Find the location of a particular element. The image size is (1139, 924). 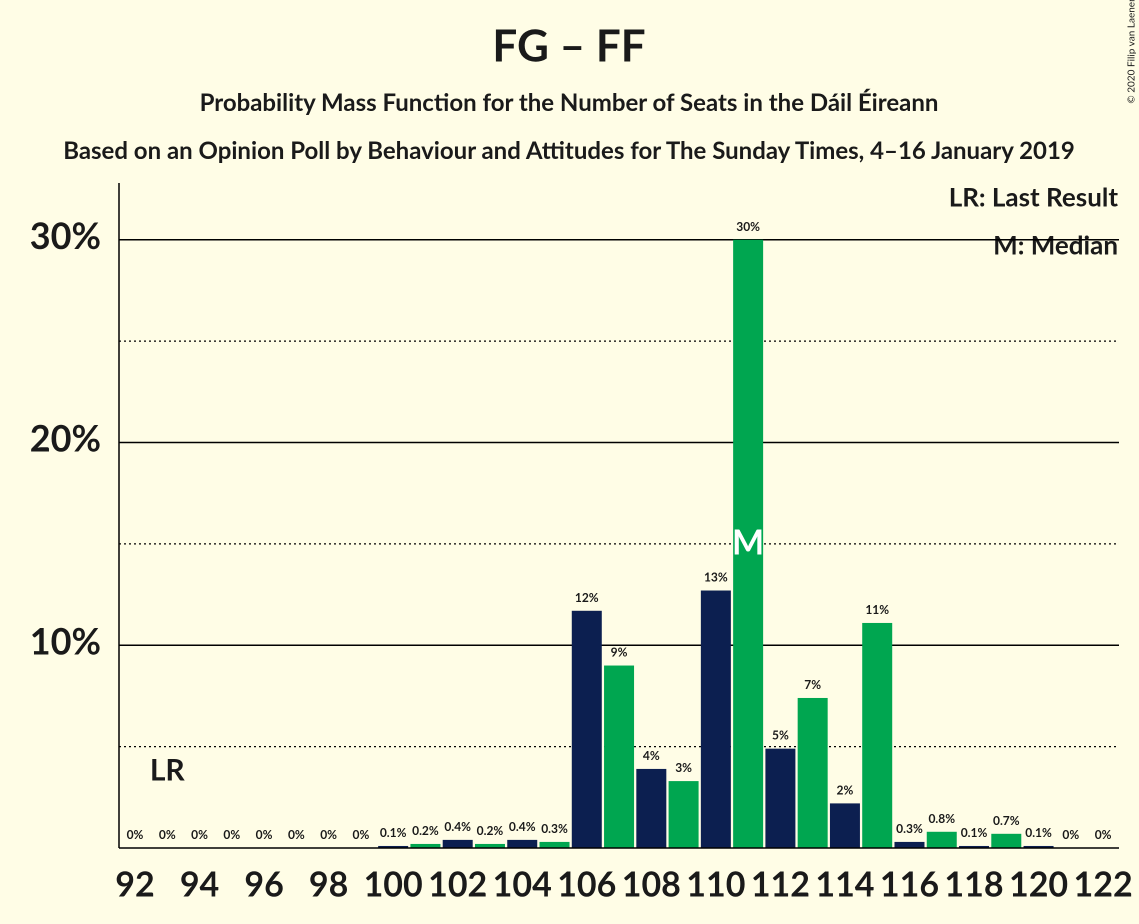

value-label: 0.7% is located at coordinates (1006, 820).